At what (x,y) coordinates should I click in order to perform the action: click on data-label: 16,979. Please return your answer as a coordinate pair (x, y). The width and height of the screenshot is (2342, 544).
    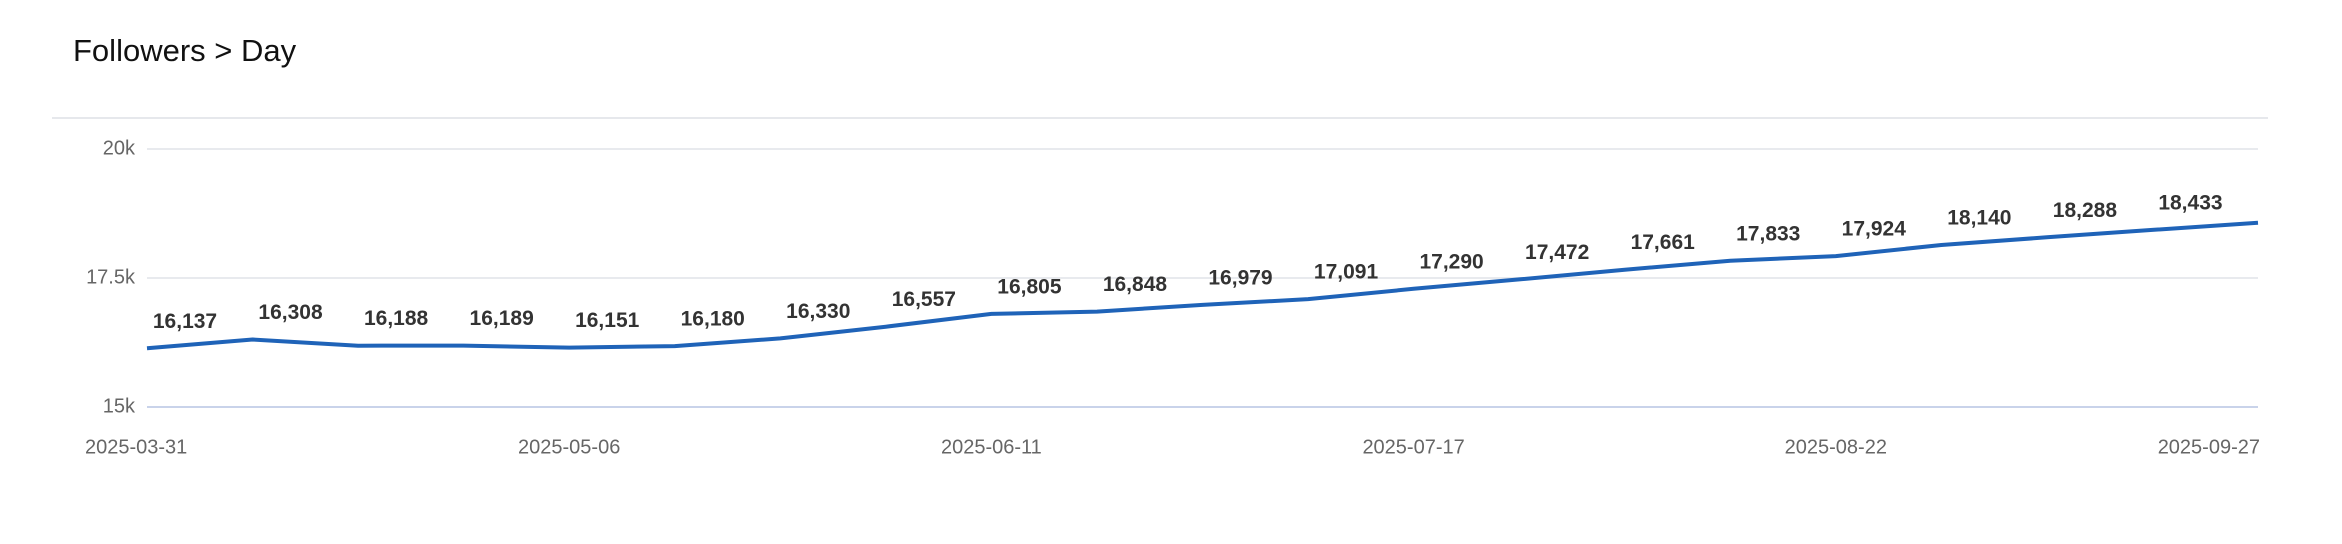
    Looking at the image, I should click on (1240, 277).